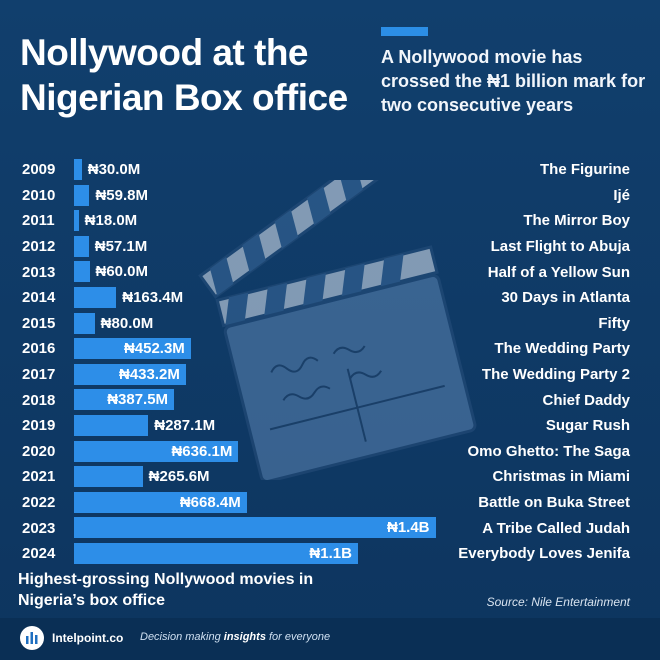 The width and height of the screenshot is (660, 660). I want to click on year-label: 2018, so click(39, 400).